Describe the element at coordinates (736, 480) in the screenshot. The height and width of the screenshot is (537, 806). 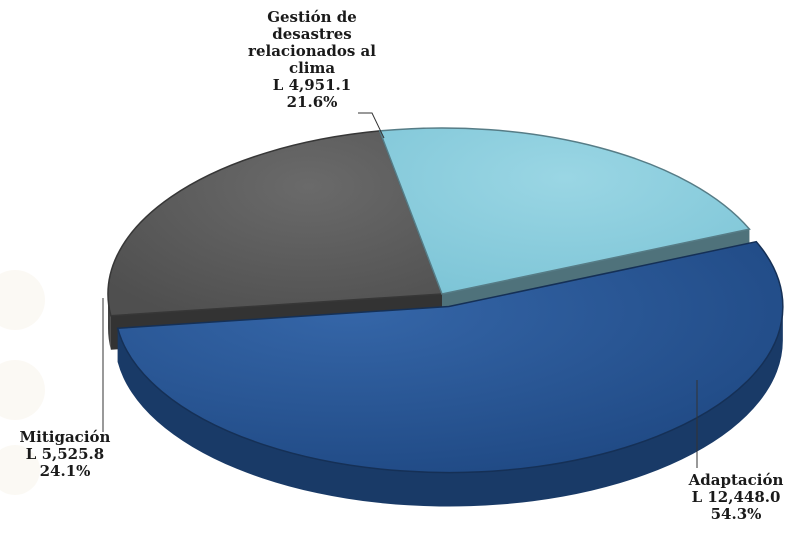
I see `slice-name-adaptacion: Adaptación` at that location.